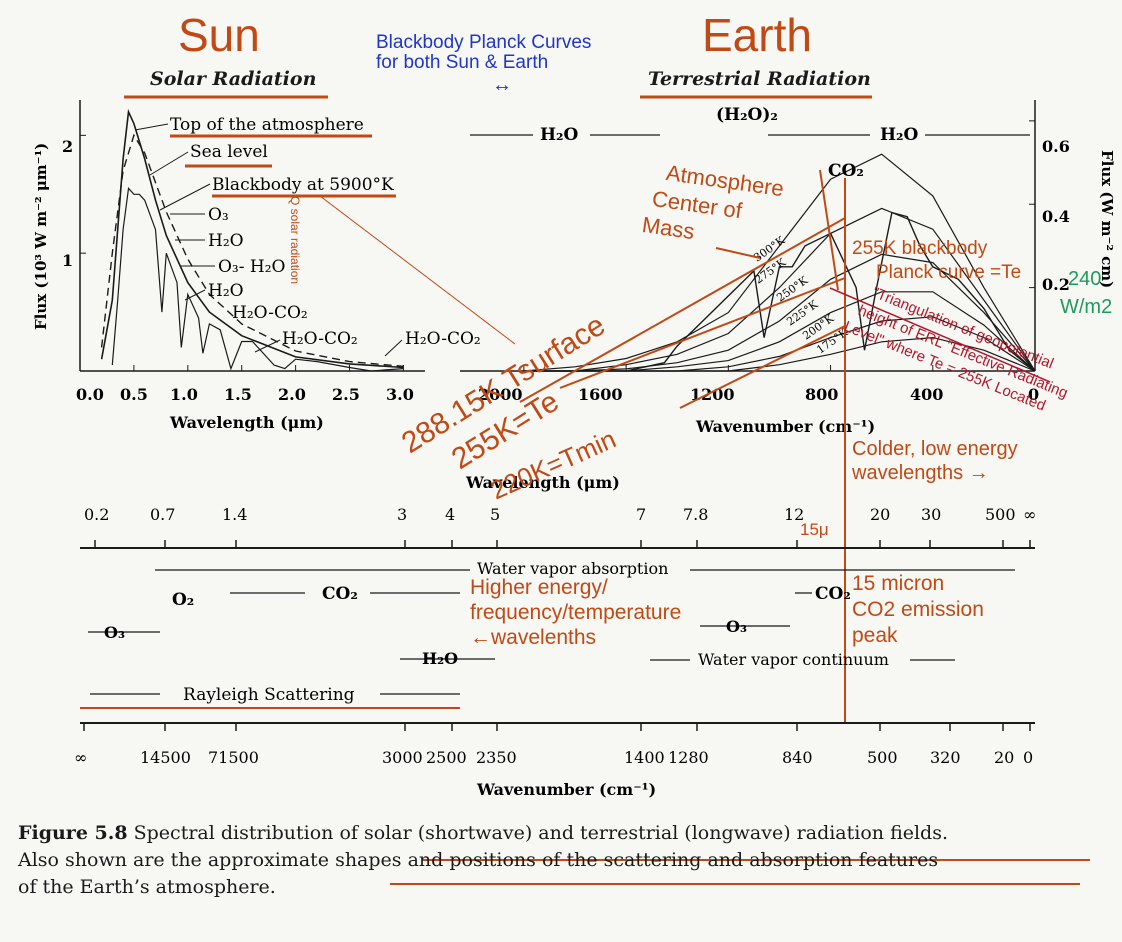 This screenshot has width=1122, height=942. What do you see at coordinates (402, 514) in the screenshot?
I see `wl-tick-3: 3` at bounding box center [402, 514].